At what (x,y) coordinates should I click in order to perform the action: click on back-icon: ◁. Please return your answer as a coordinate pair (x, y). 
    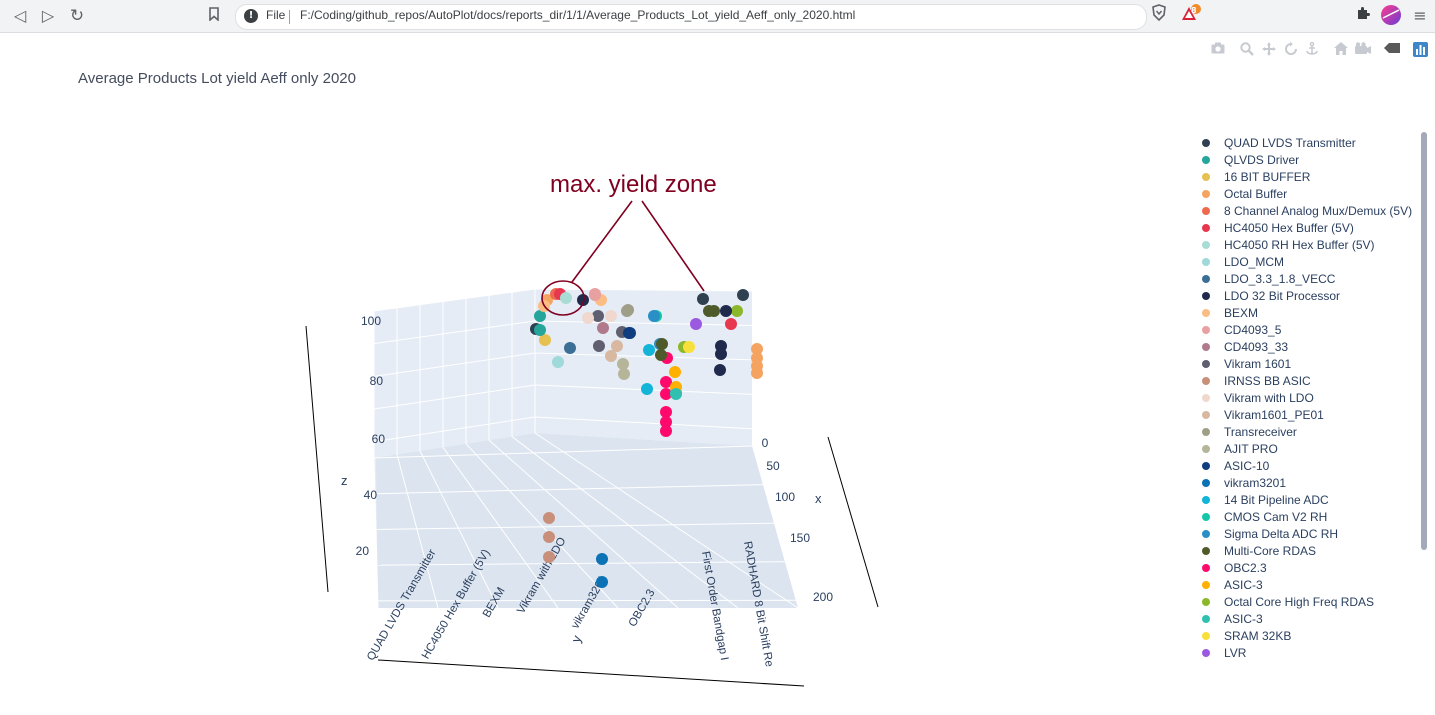
    Looking at the image, I should click on (20, 15).